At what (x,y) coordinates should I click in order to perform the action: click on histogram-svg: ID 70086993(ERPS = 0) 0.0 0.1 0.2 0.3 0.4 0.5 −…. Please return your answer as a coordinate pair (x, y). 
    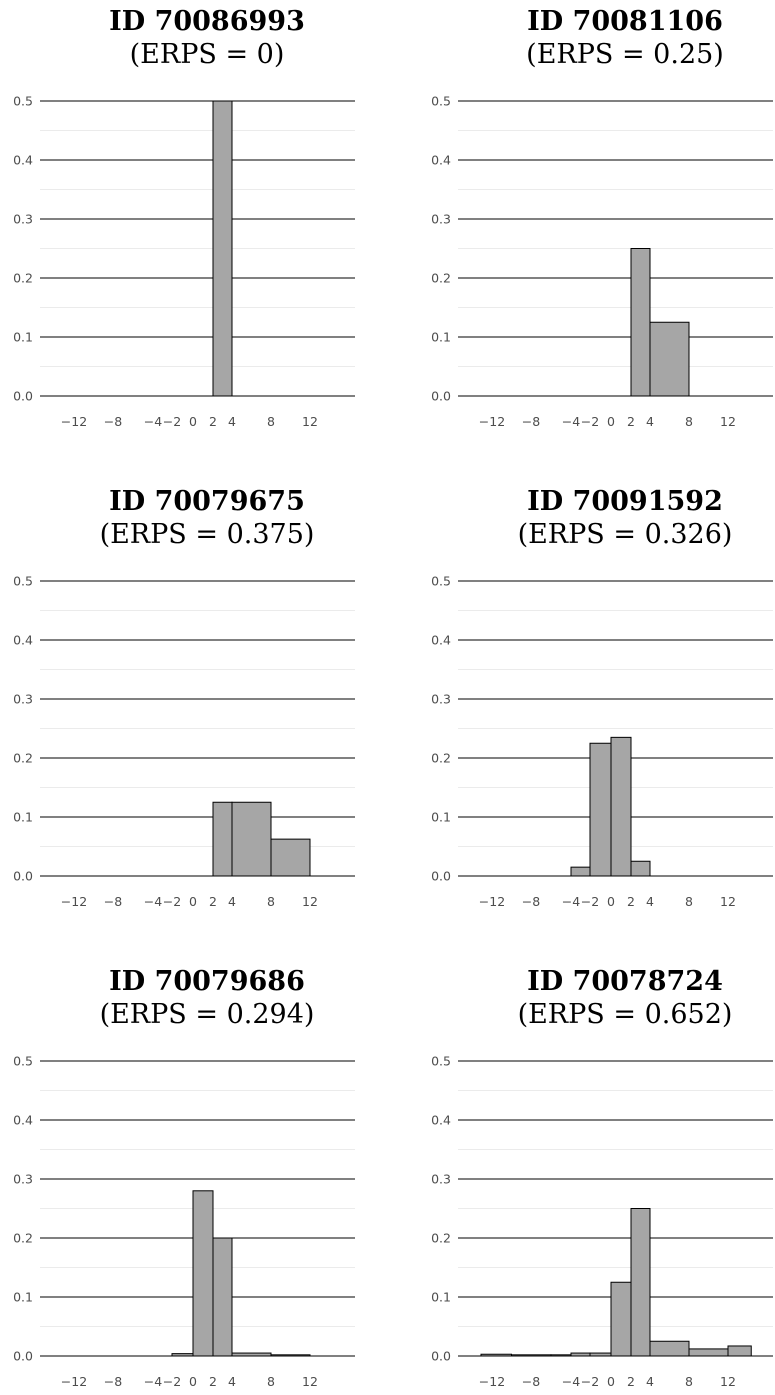
    Looking at the image, I should click on (184, 217).